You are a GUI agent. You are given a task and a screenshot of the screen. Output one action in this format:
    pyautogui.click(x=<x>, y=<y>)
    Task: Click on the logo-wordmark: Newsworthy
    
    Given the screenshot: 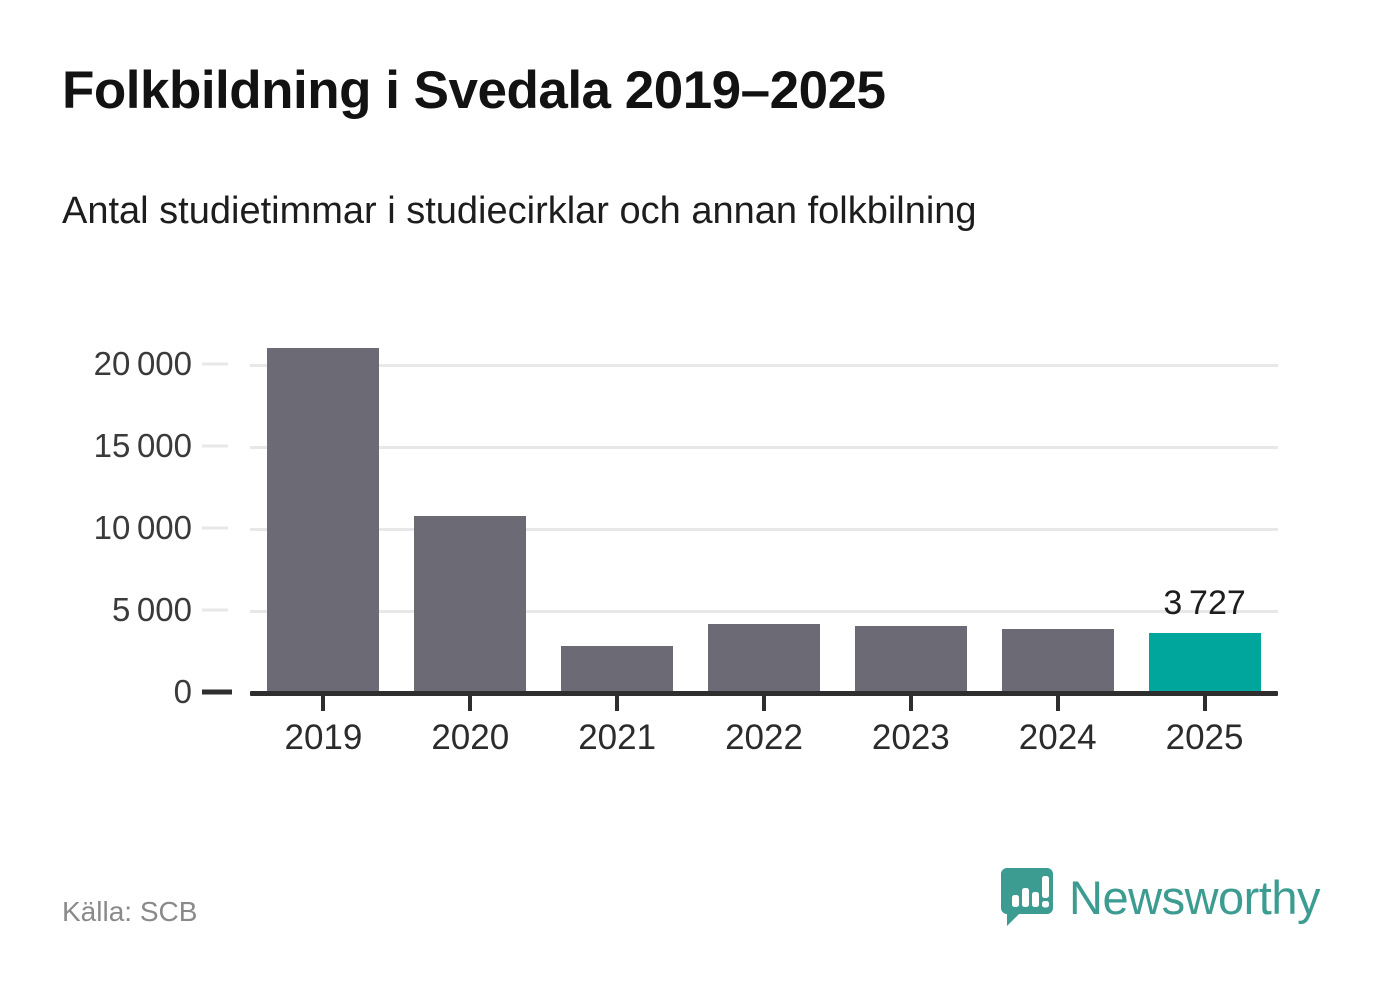 What is the action you would take?
    pyautogui.click(x=1194, y=897)
    